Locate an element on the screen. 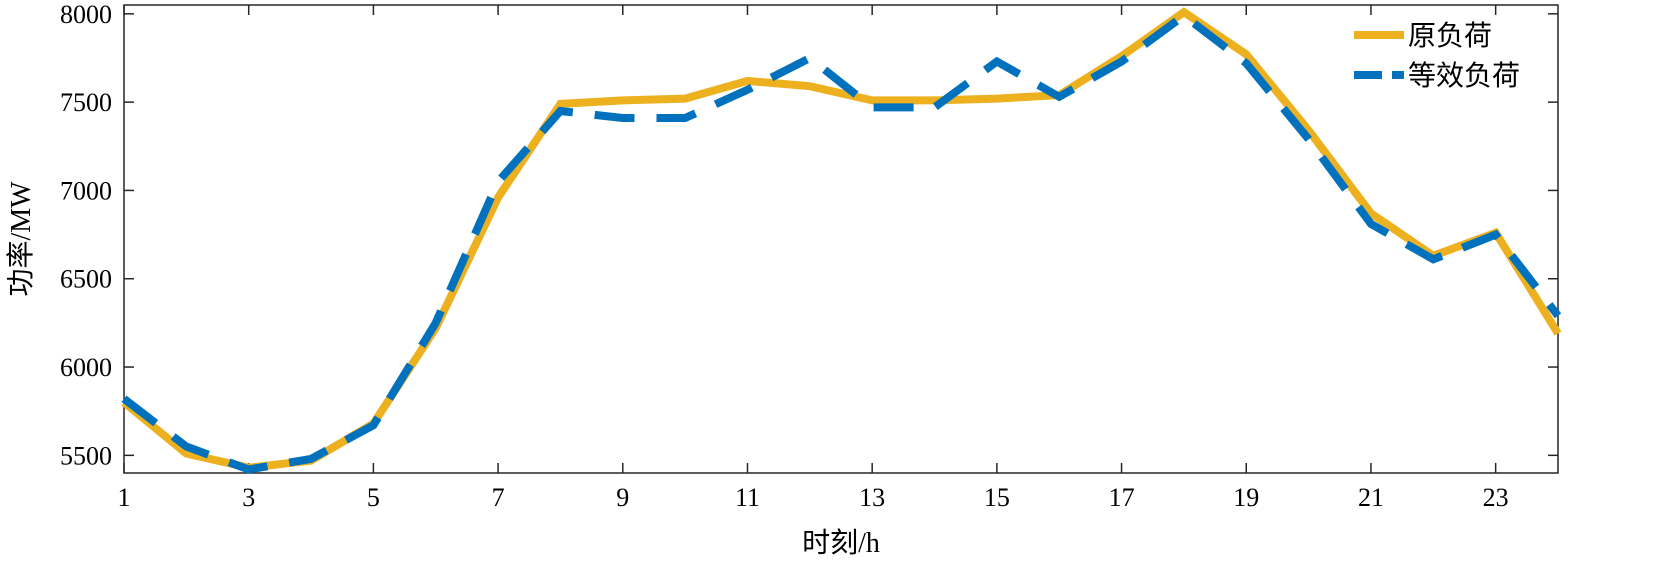 The width and height of the screenshot is (1654, 585). x-tick-label: 5 is located at coordinates (373, 497).